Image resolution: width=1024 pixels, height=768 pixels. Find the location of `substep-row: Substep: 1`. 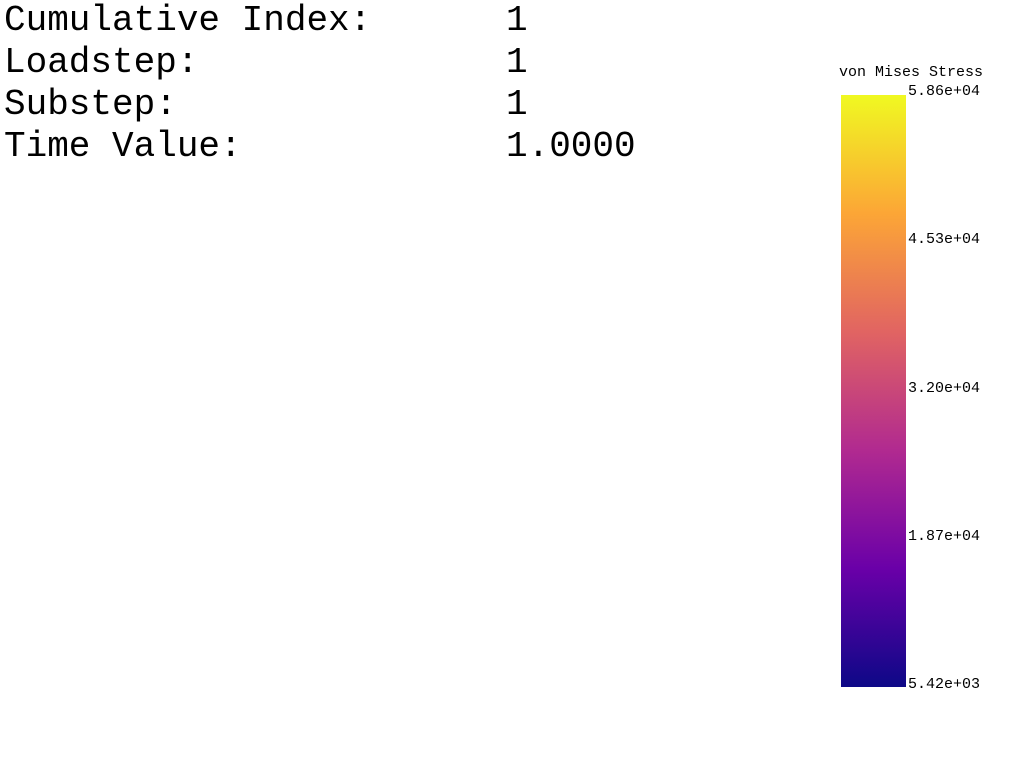

substep-row: Substep: 1 is located at coordinates (266, 105).